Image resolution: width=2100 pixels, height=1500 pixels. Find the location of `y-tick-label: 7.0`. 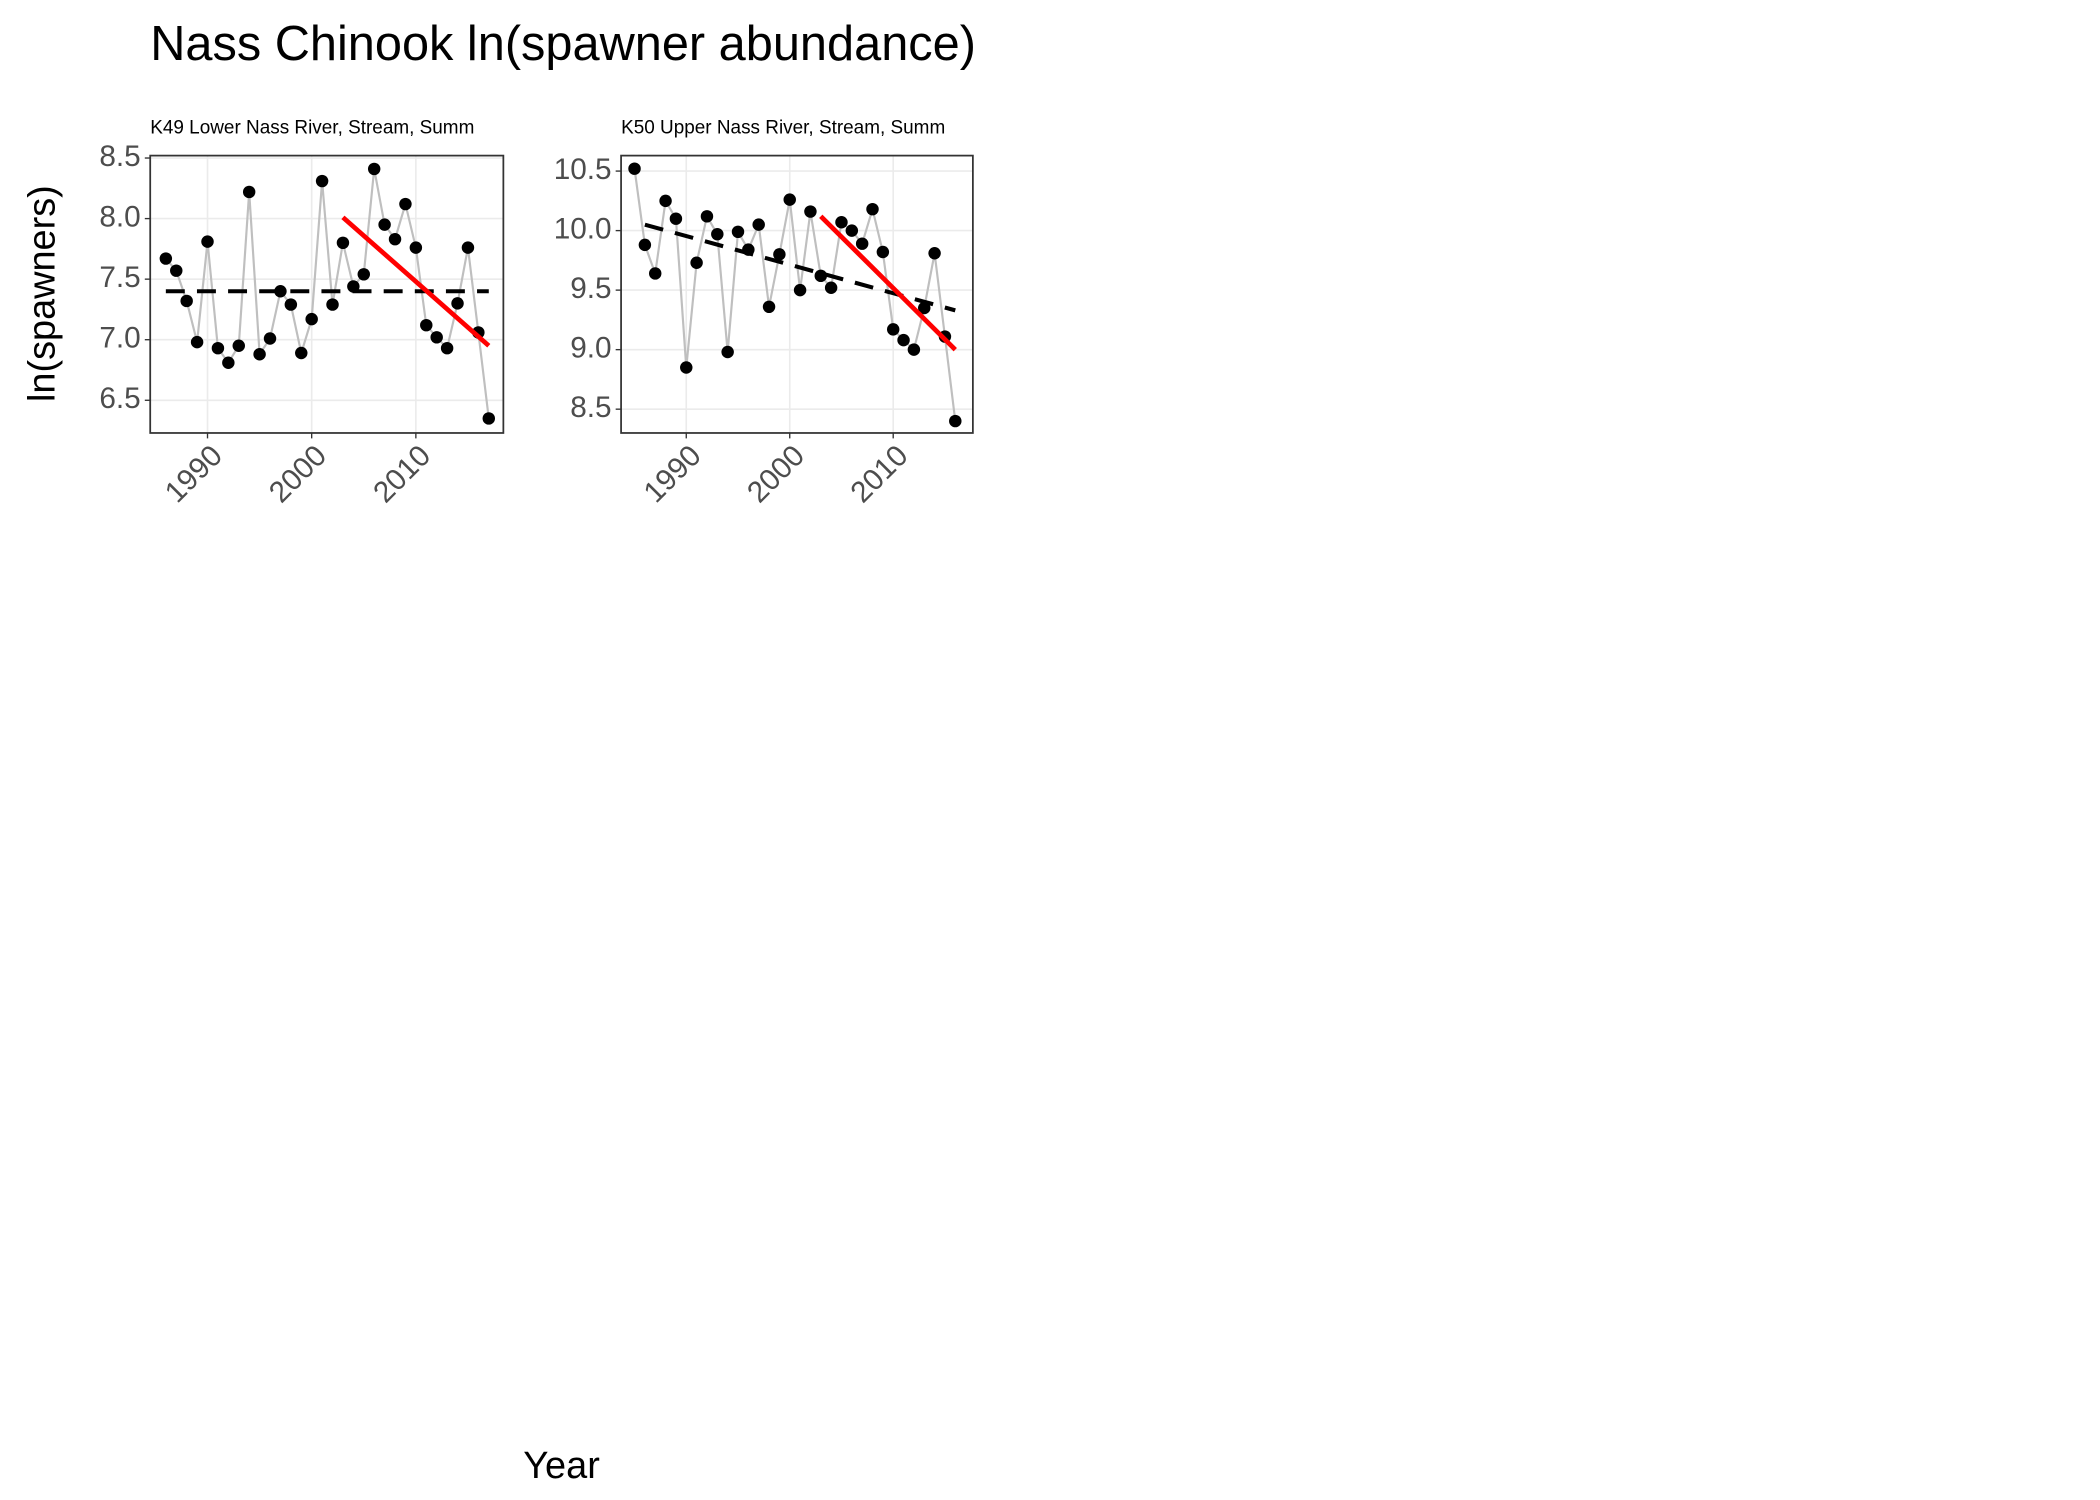

y-tick-label: 7.0 is located at coordinates (119, 338).